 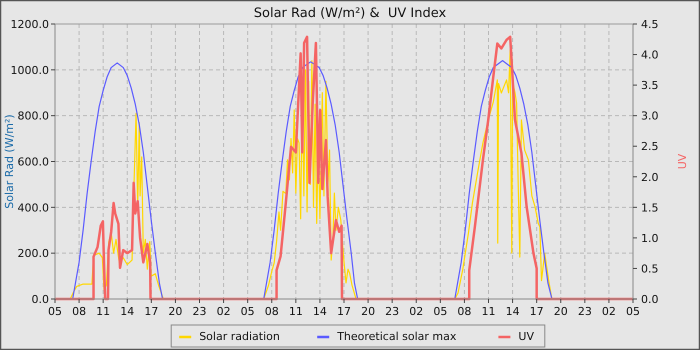 I want to click on y-tick-label: 200.0, so click(x=33, y=253).